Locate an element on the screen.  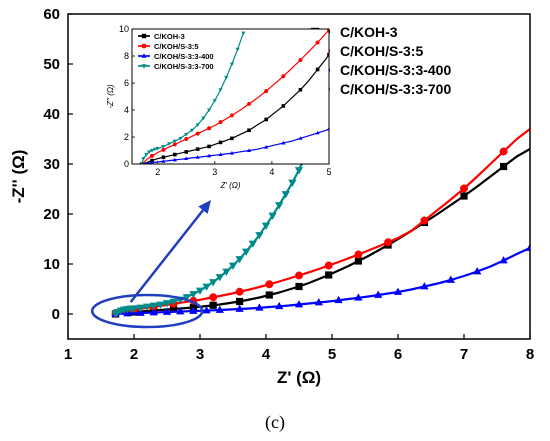
main-y-axis-title: -Z'' (Ω) is located at coordinates (18, 177).